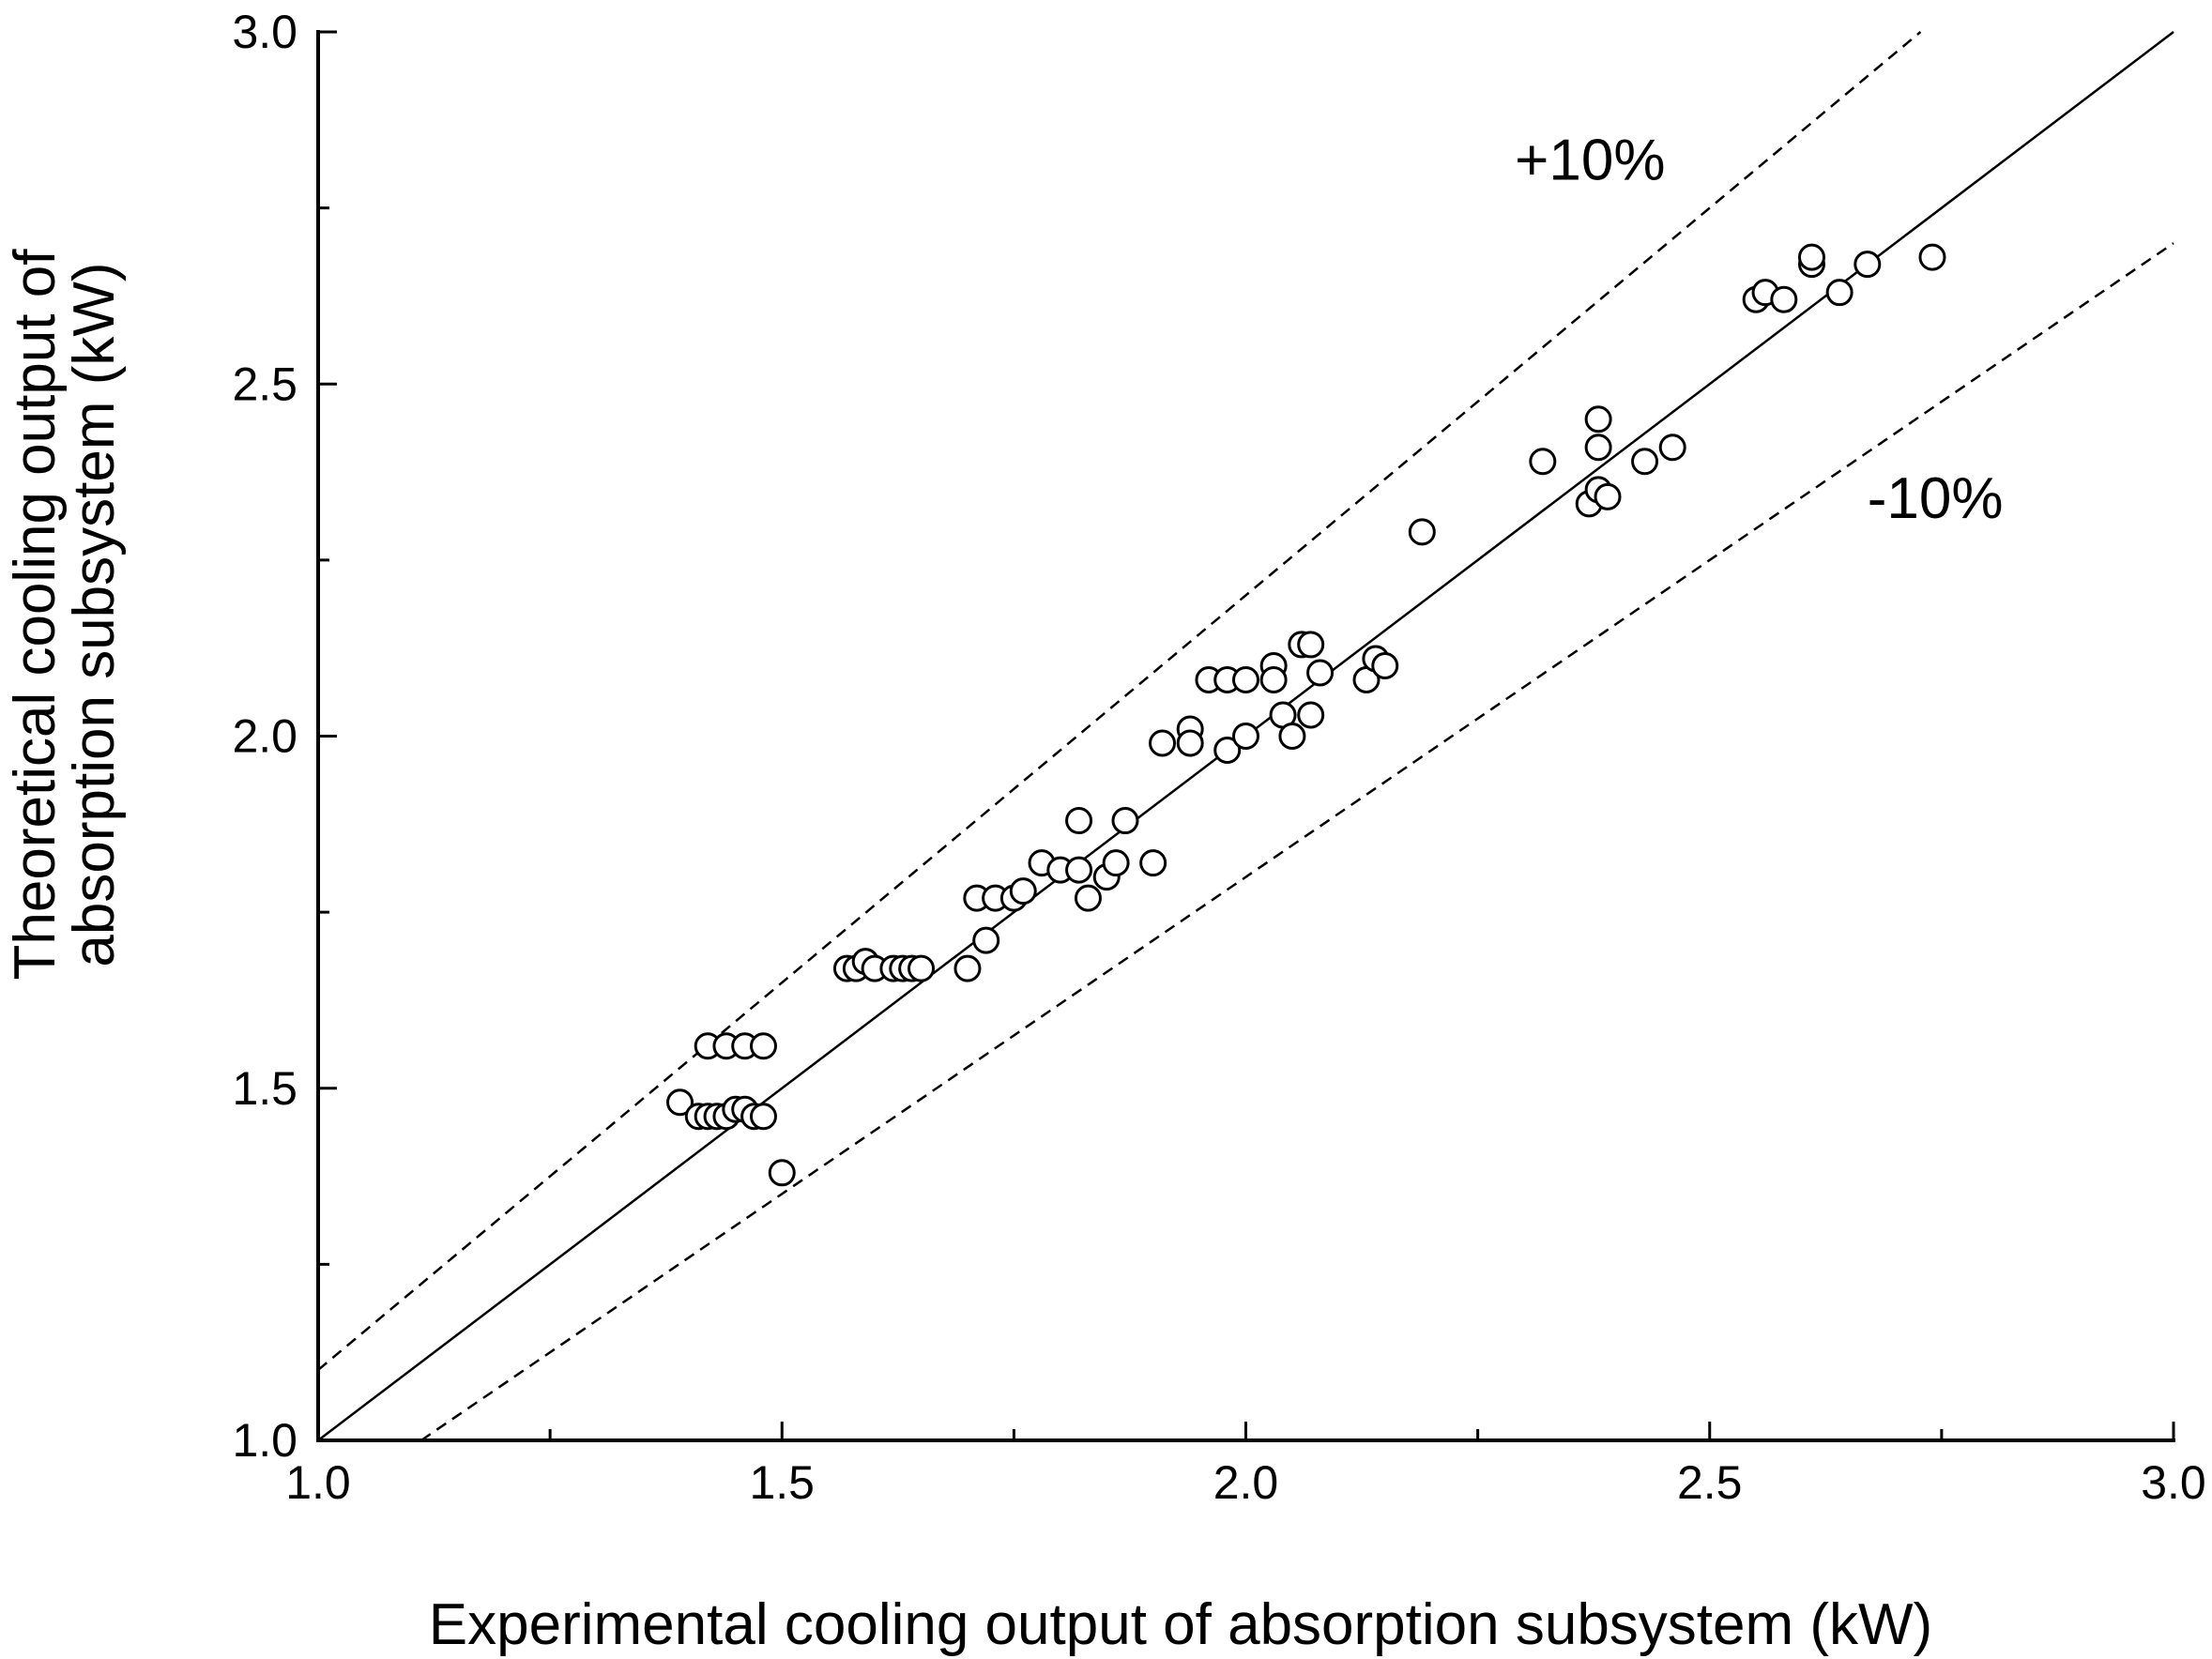 The height and width of the screenshot is (1659, 2212). What do you see at coordinates (2173, 1482) in the screenshot?
I see `x-tick-label: 3.0` at bounding box center [2173, 1482].